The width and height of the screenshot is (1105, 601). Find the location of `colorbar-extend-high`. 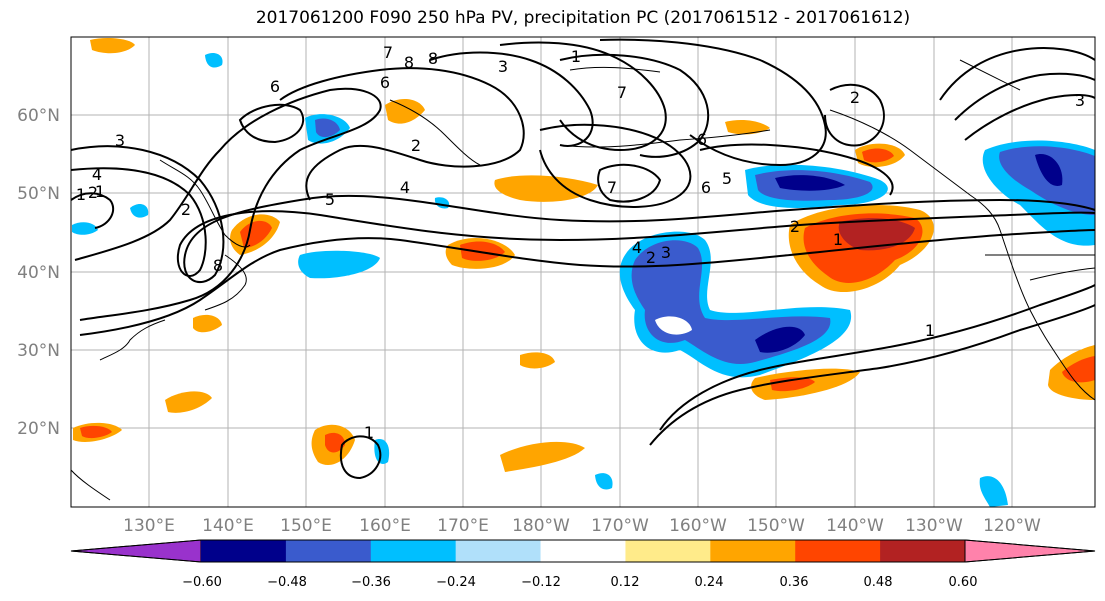

colorbar-extend-high is located at coordinates (1030, 551).